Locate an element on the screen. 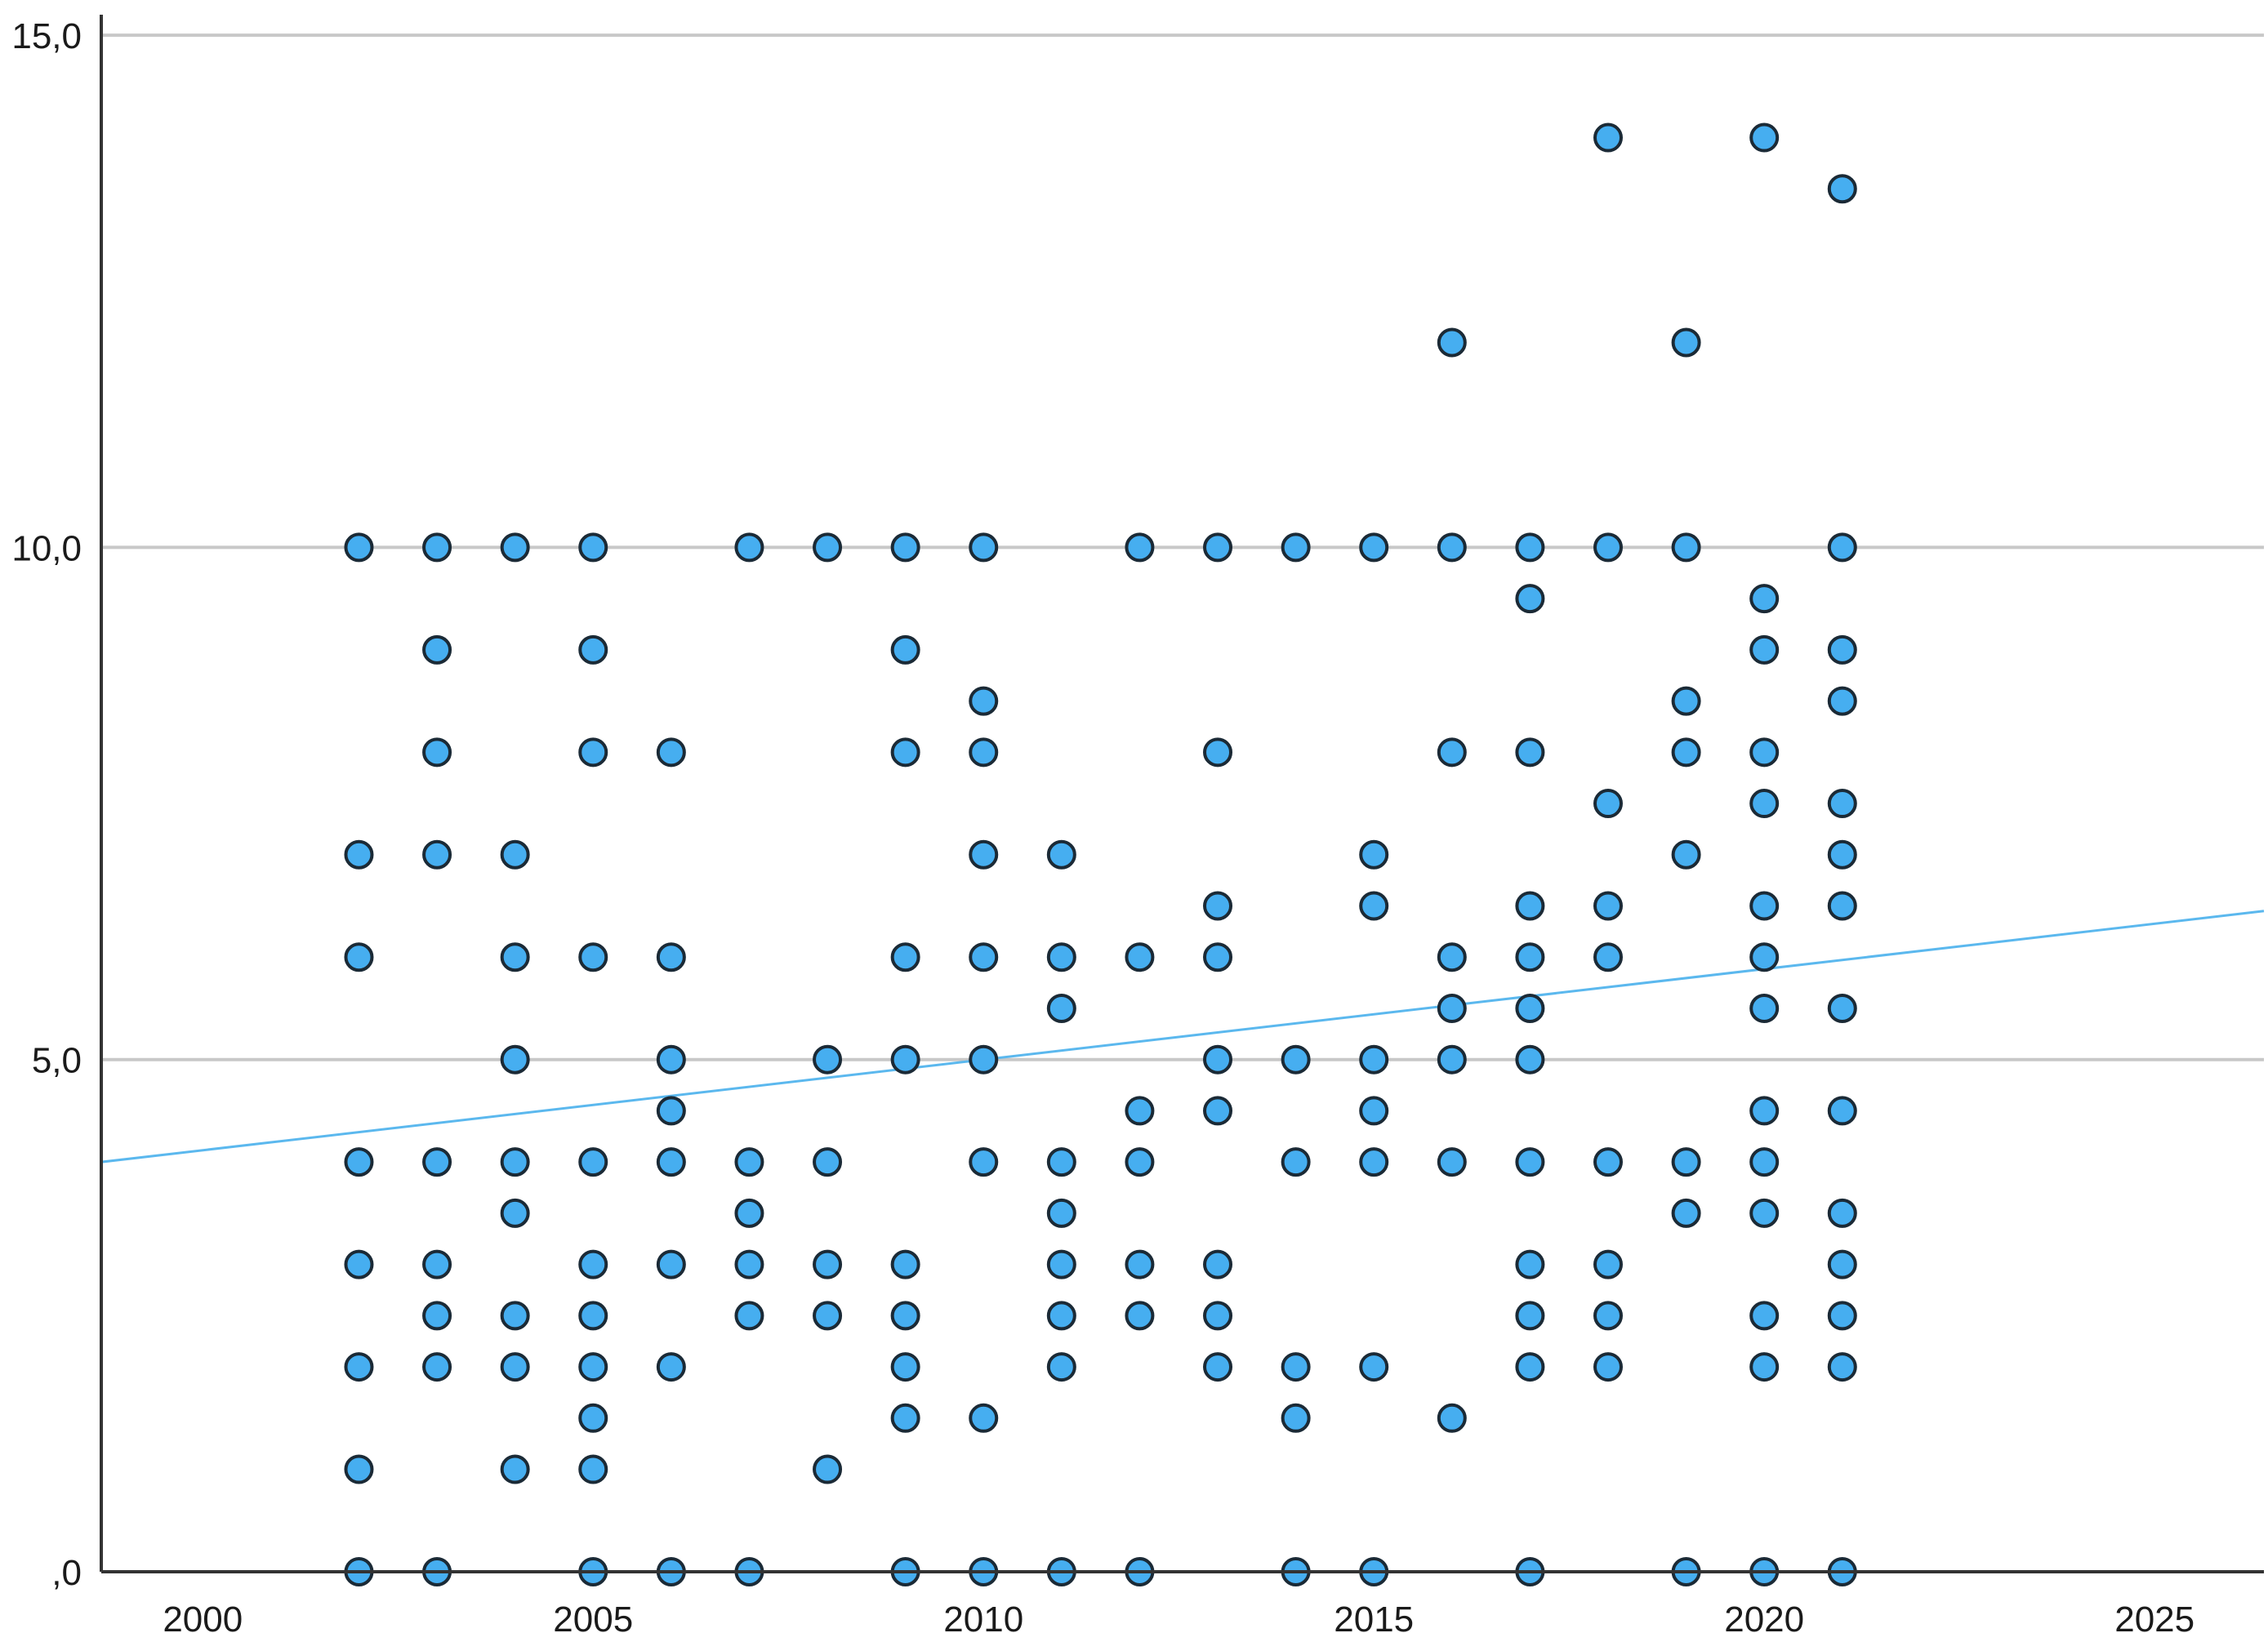 The image size is (2268, 1633). y-tick-label: 15,0 is located at coordinates (46, 36).